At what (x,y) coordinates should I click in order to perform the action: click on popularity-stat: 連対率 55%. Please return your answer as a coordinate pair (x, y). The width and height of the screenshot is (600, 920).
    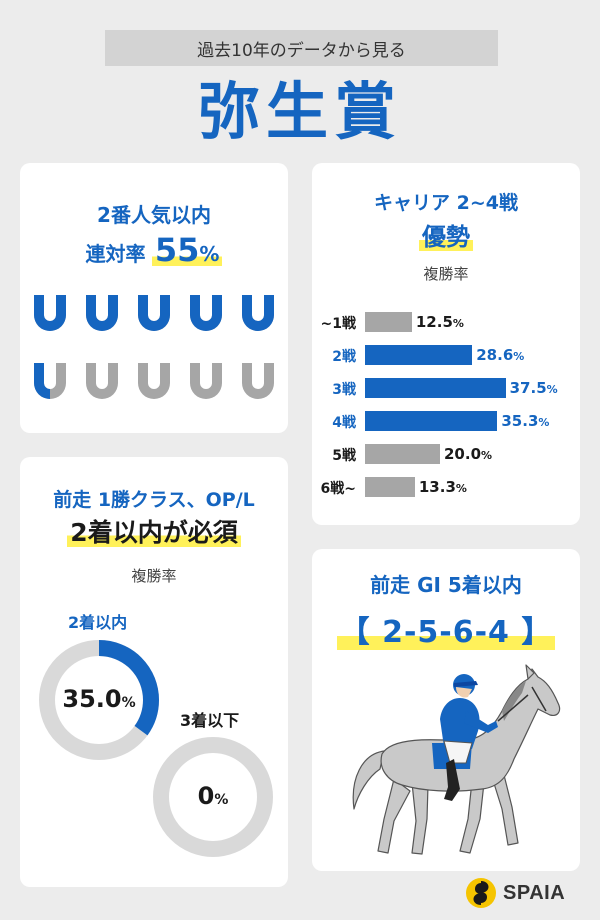
    Looking at the image, I should click on (154, 250).